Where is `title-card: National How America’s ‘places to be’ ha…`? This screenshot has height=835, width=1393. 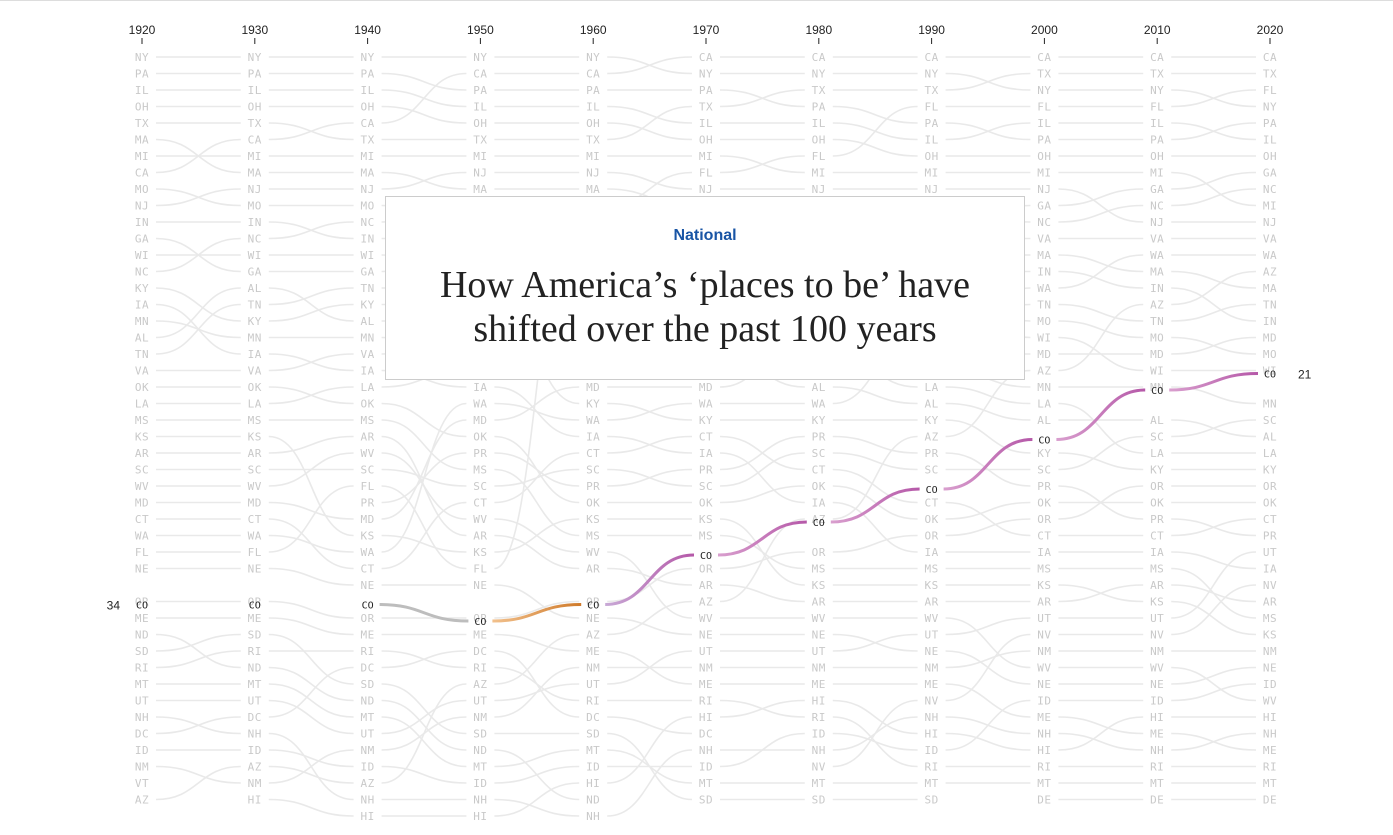
title-card: National How America’s ‘places to be’ ha… is located at coordinates (705, 288).